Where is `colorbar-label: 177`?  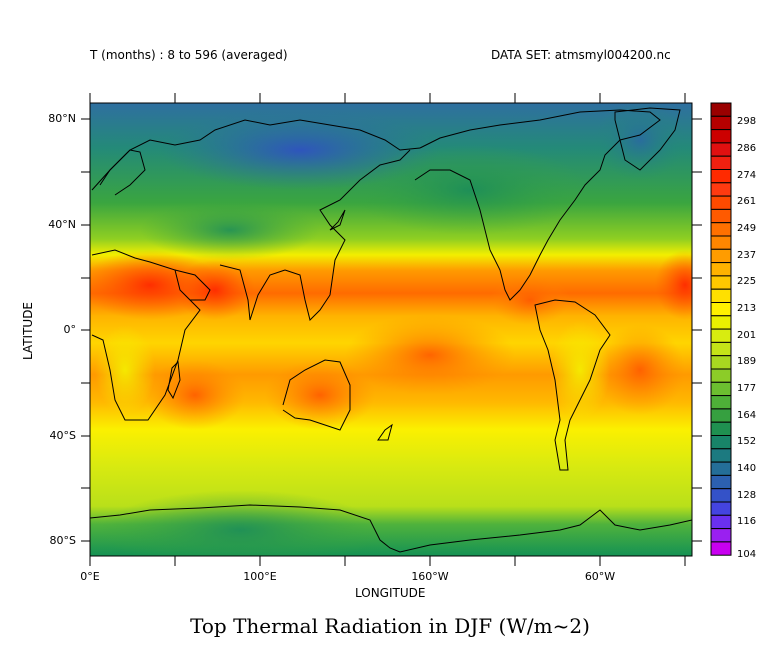 colorbar-label: 177 is located at coordinates (747, 388).